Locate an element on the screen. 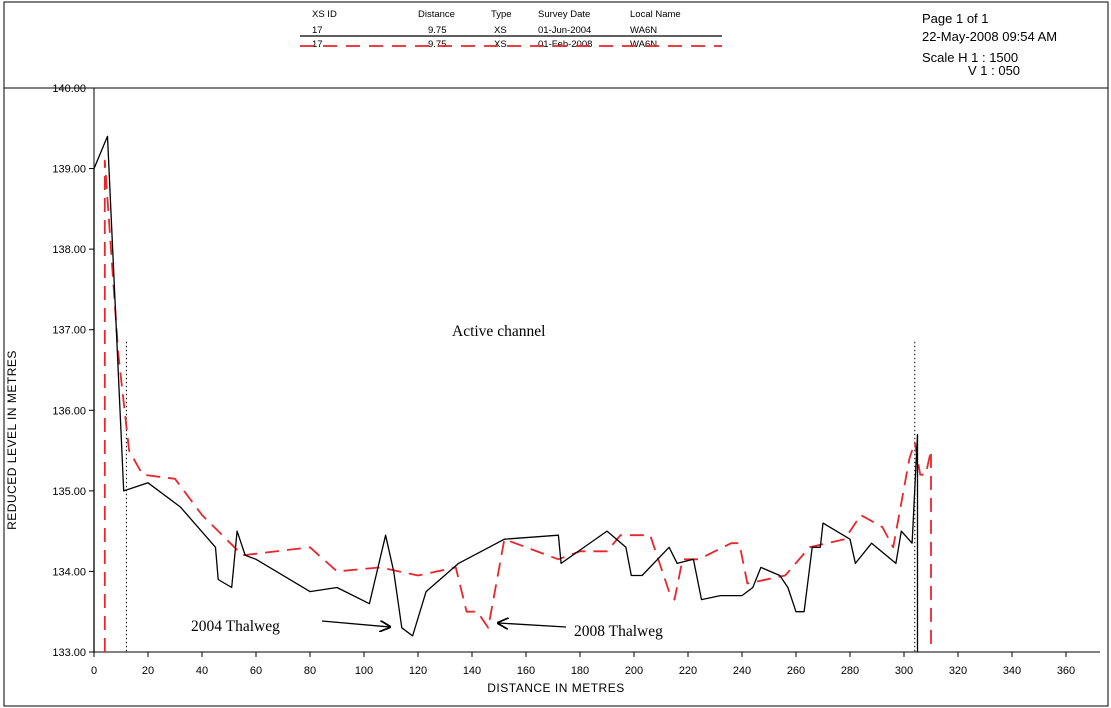 The height and width of the screenshot is (708, 1111). col-header-distance: Distance is located at coordinates (436, 14).